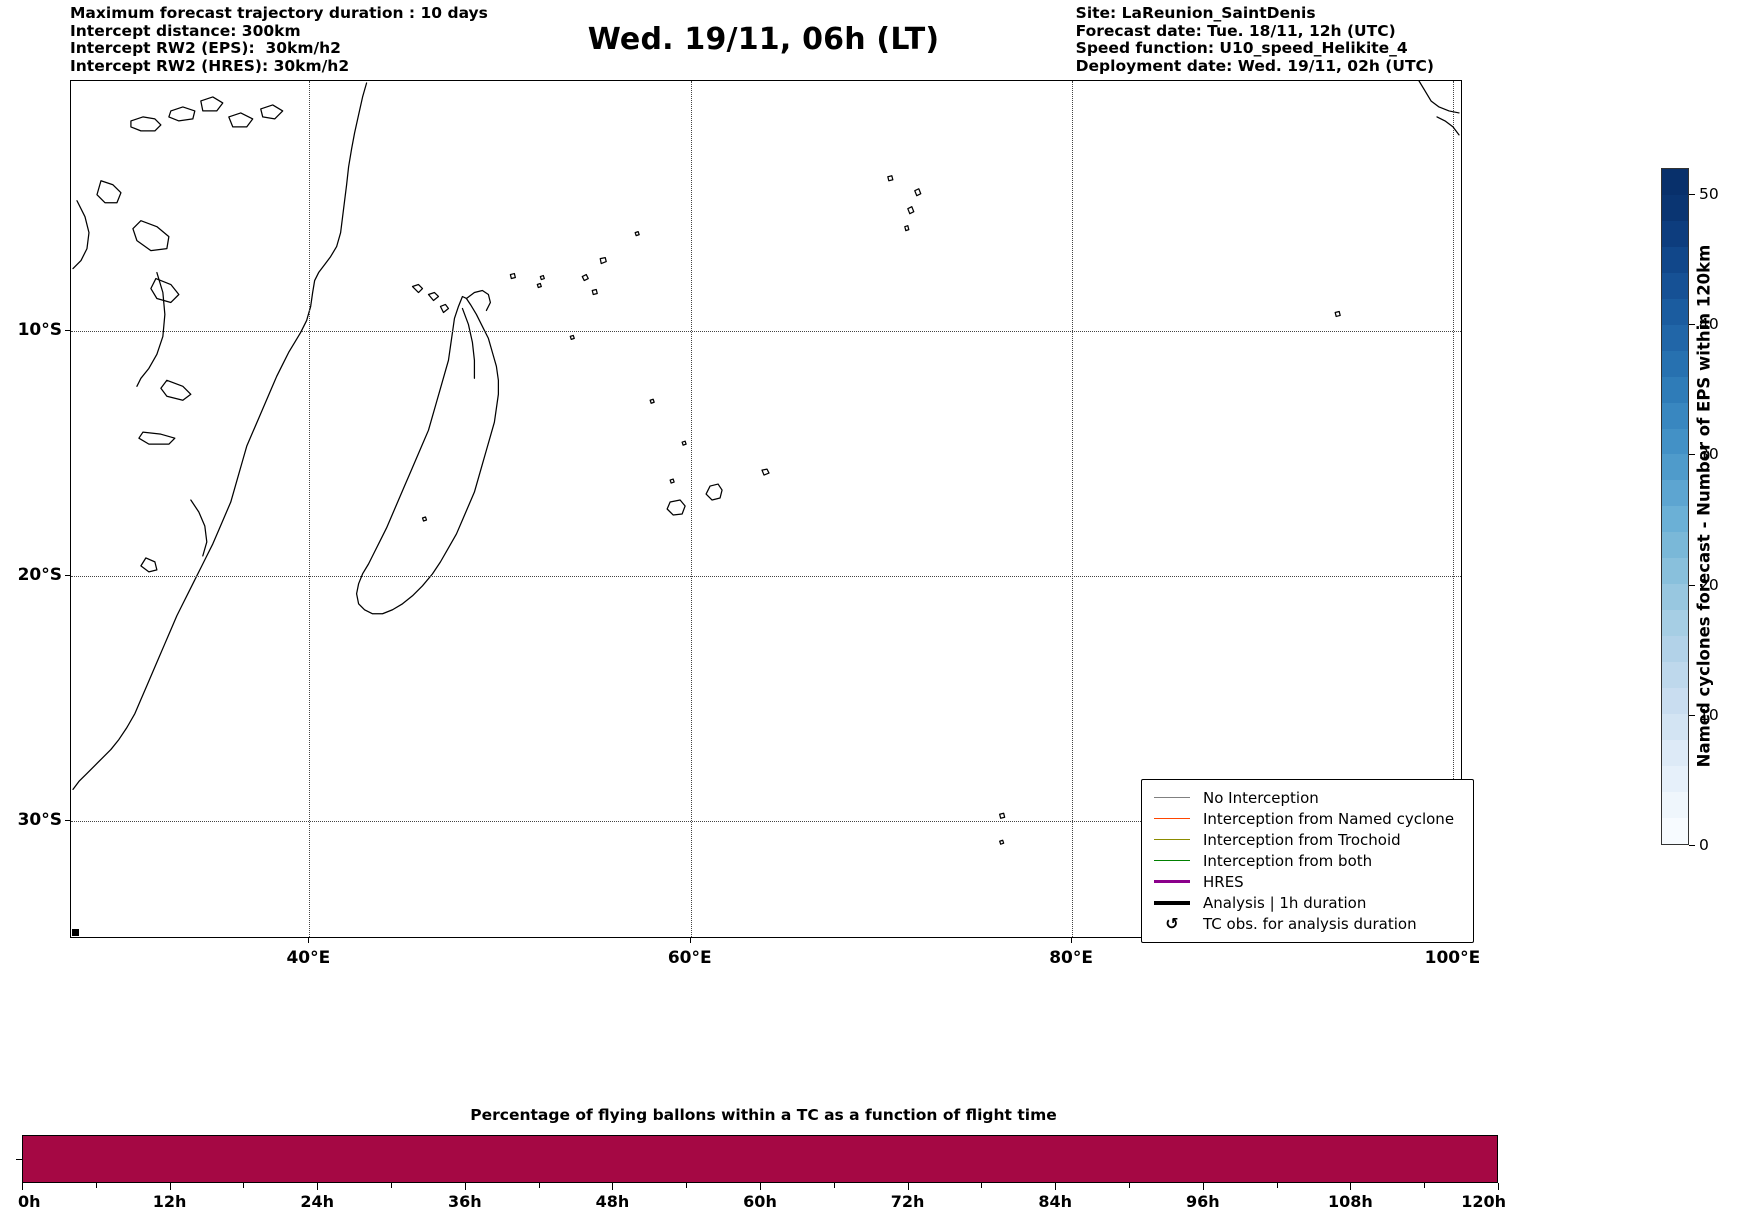 The image size is (1752, 1213). Describe the element at coordinates (1307, 881) in the screenshot. I see `legend-item-4: HRES` at that location.